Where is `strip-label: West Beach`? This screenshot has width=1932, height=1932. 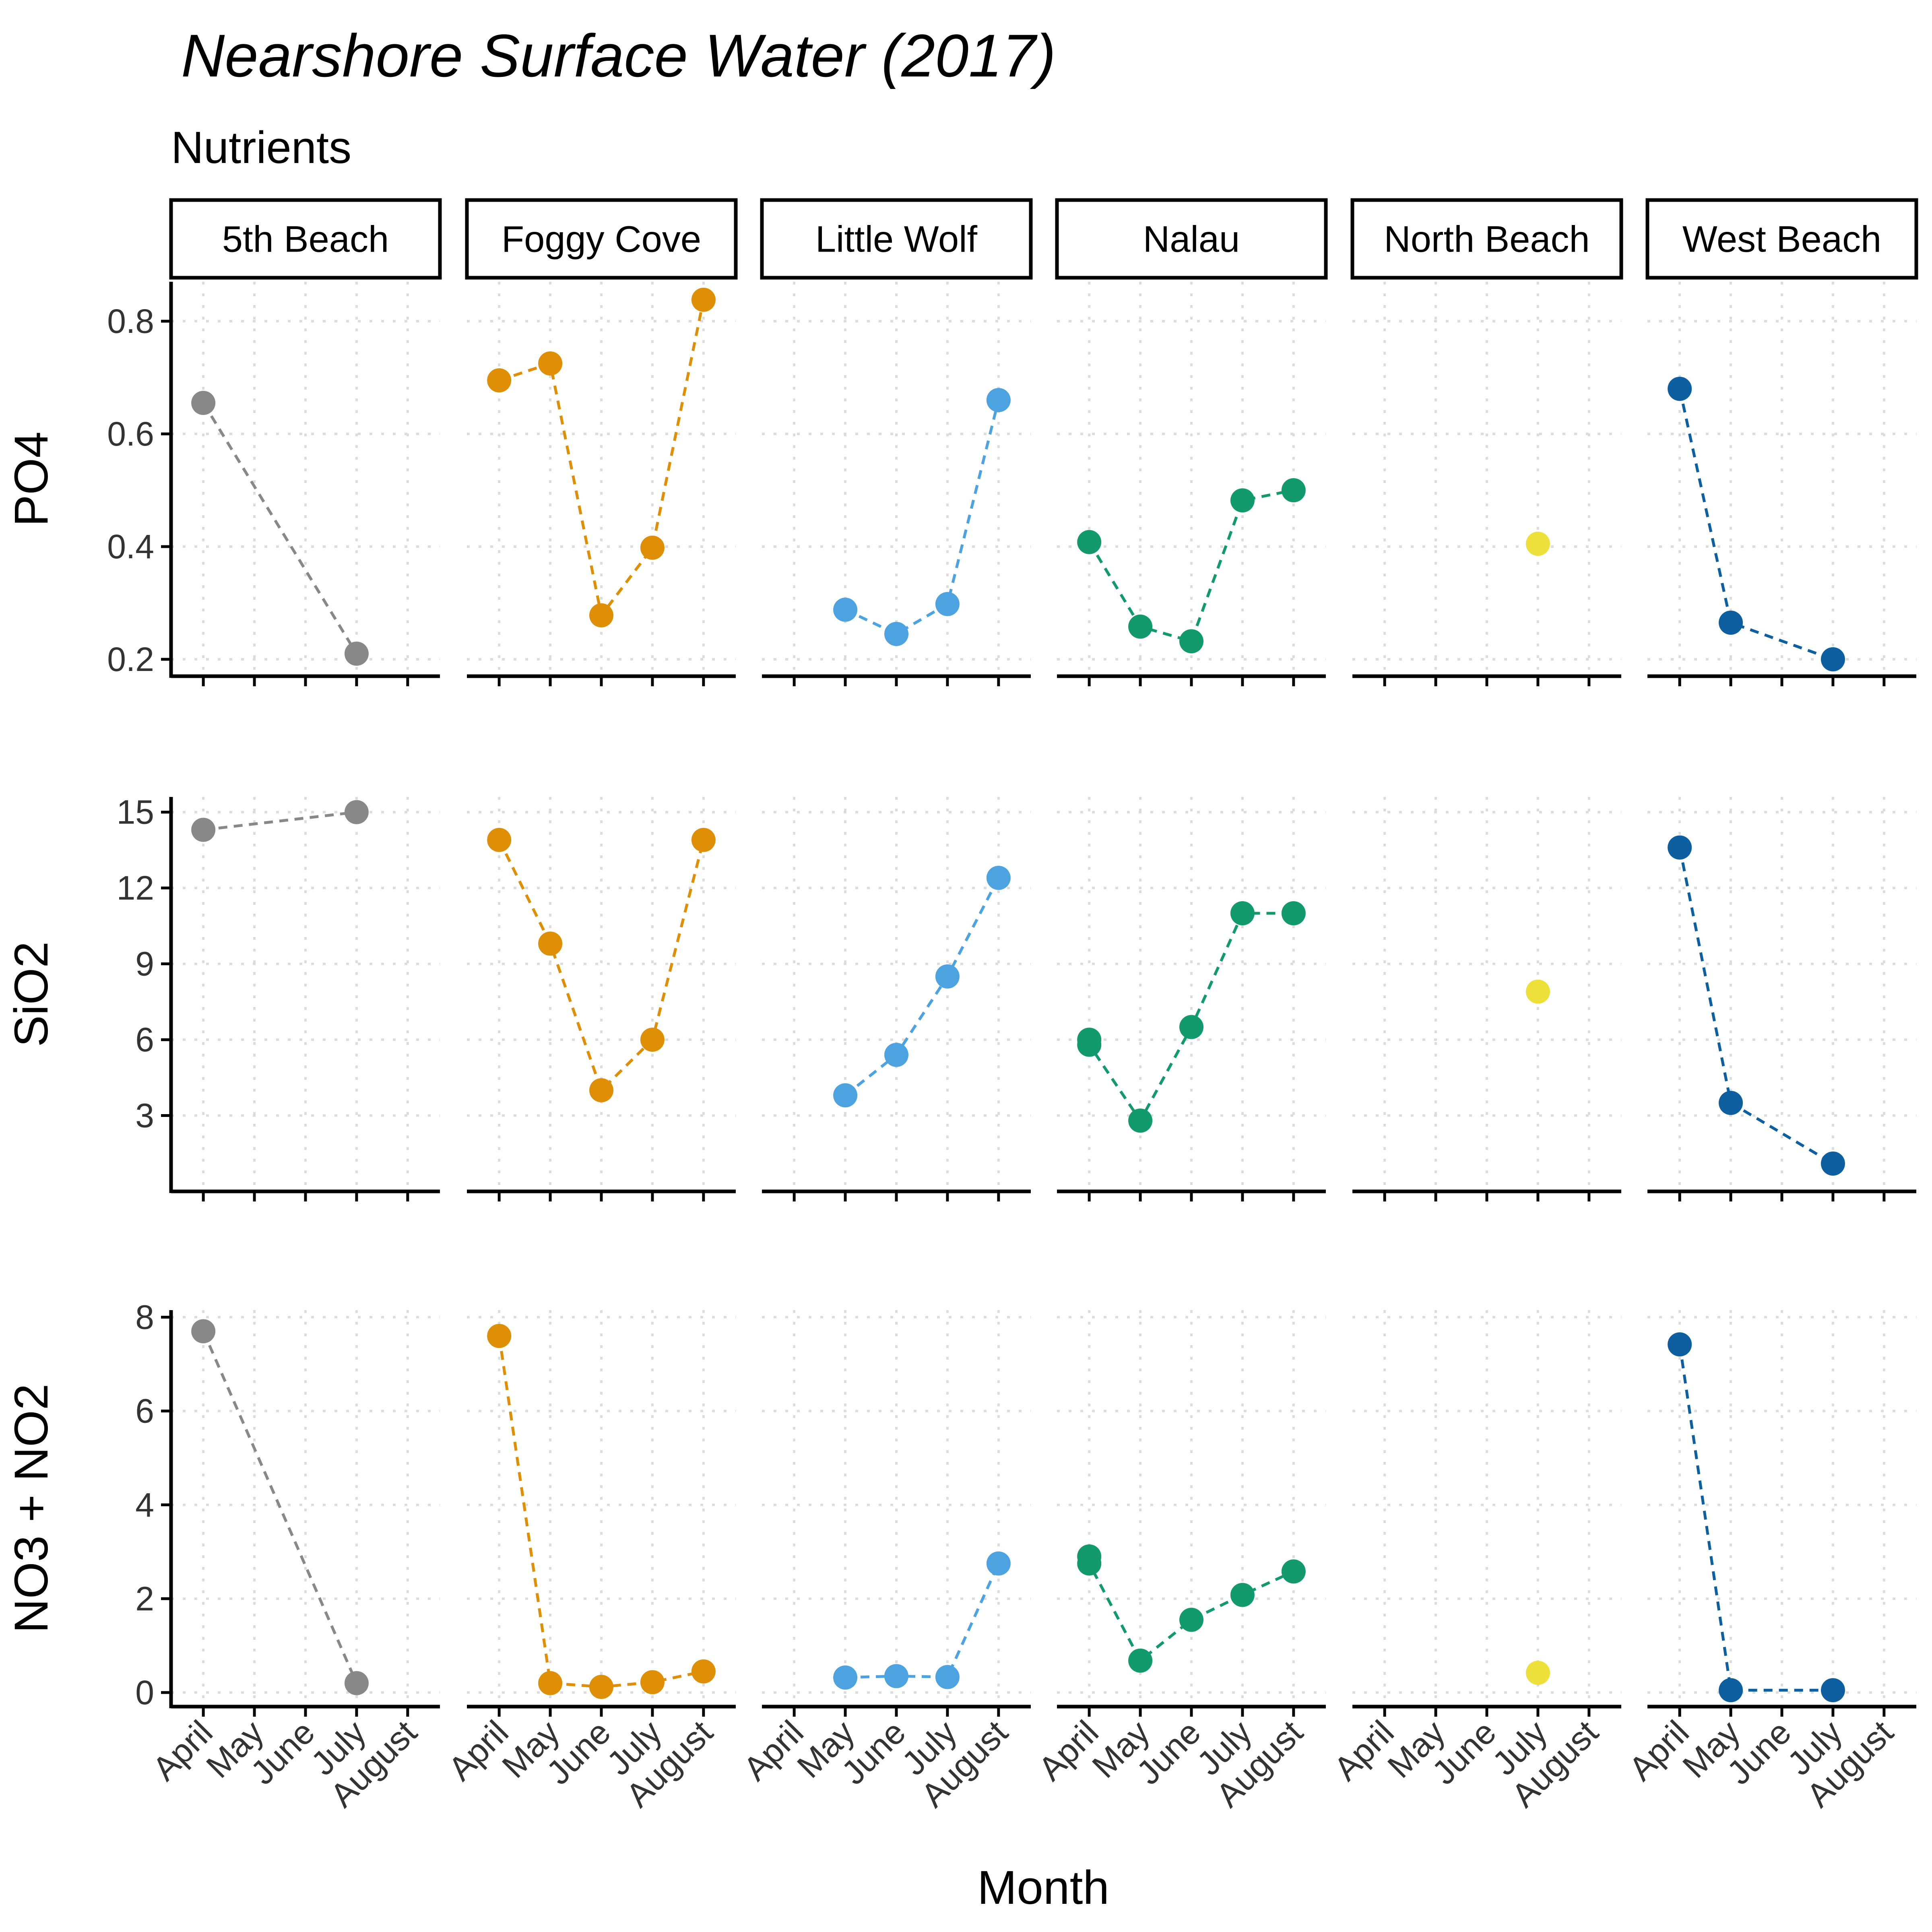 strip-label: West Beach is located at coordinates (1781, 239).